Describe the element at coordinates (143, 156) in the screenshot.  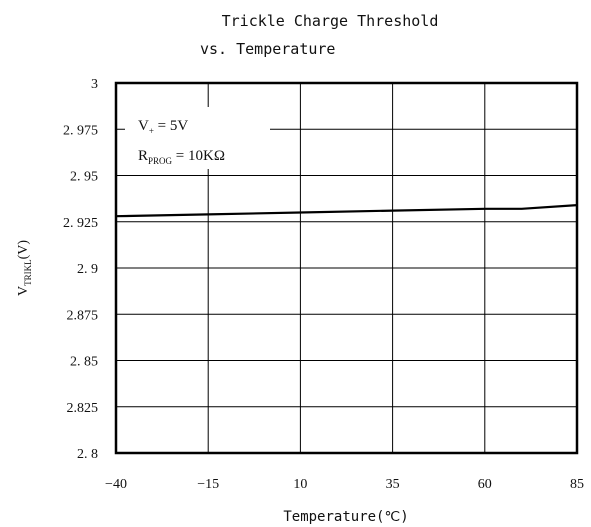
I see `annotation-prog-symbol: R` at that location.